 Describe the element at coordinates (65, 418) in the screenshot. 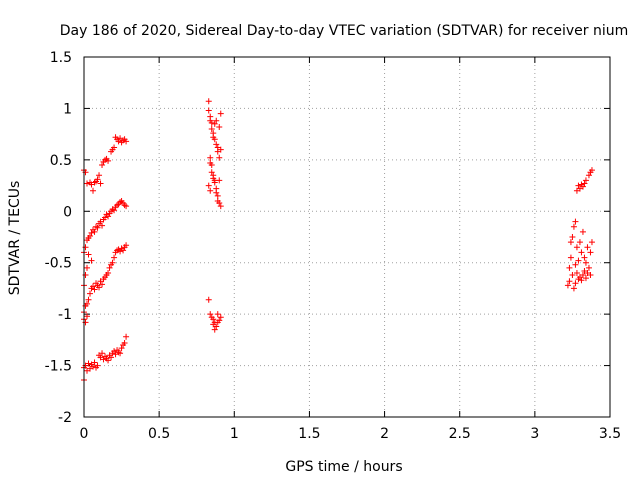

I see `y-tick-label: -2` at that location.